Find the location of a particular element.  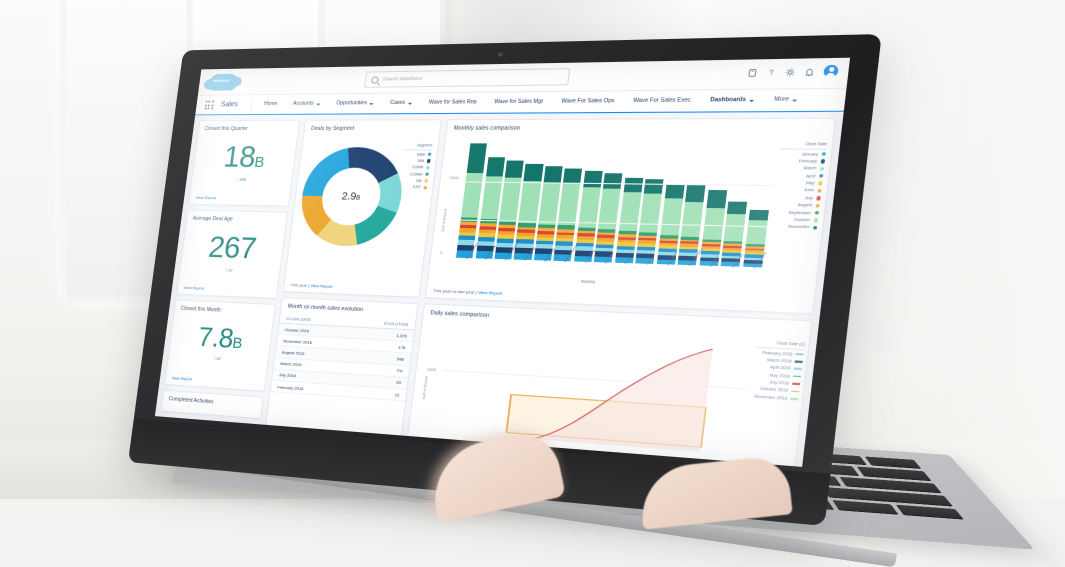

help-icon: ? is located at coordinates (771, 71).